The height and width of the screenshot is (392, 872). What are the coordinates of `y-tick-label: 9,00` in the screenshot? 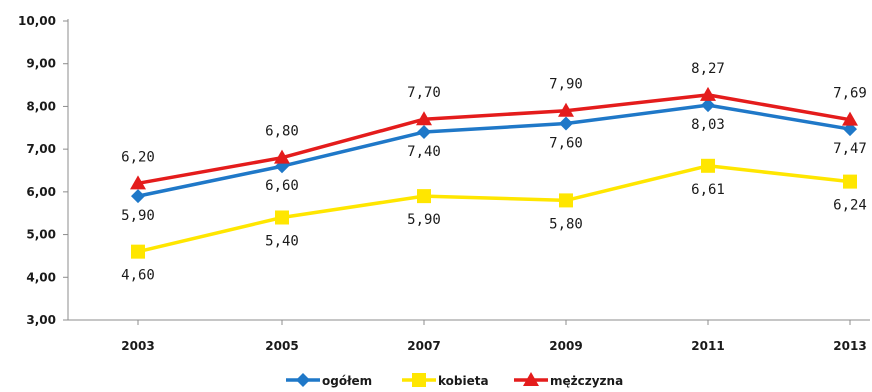 It's located at (41, 64).